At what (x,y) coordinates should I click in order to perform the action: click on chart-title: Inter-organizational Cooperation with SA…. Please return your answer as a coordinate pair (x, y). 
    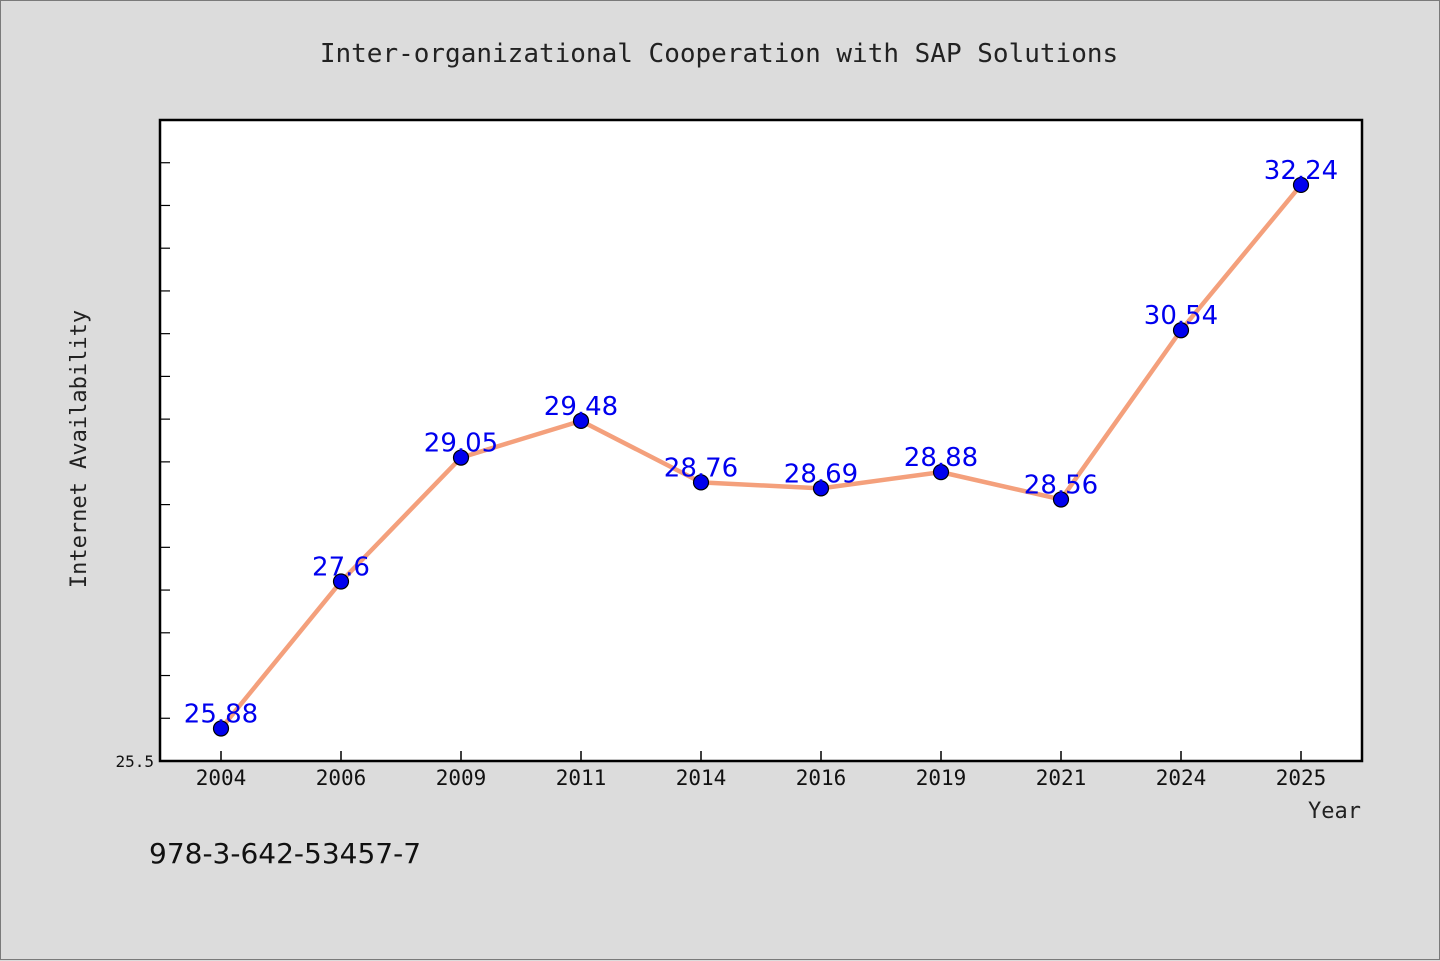
    Looking at the image, I should click on (719, 54).